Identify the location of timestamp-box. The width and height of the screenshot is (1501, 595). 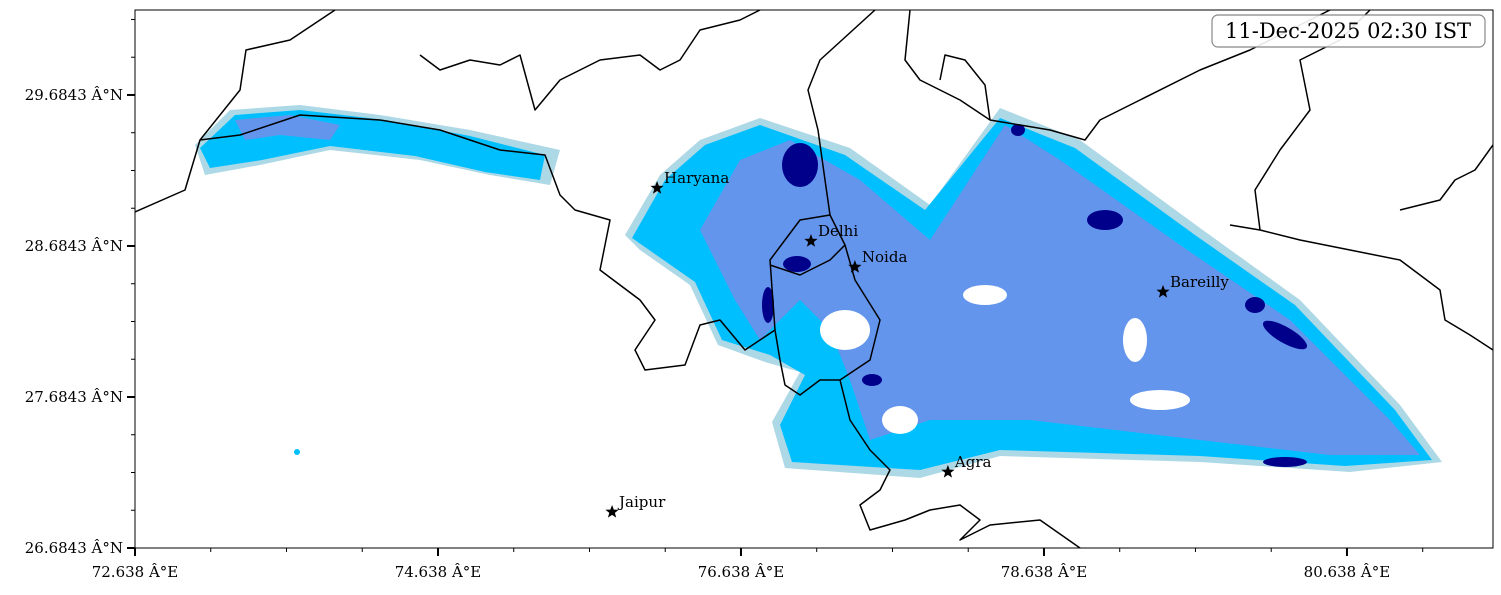
(1348, 31).